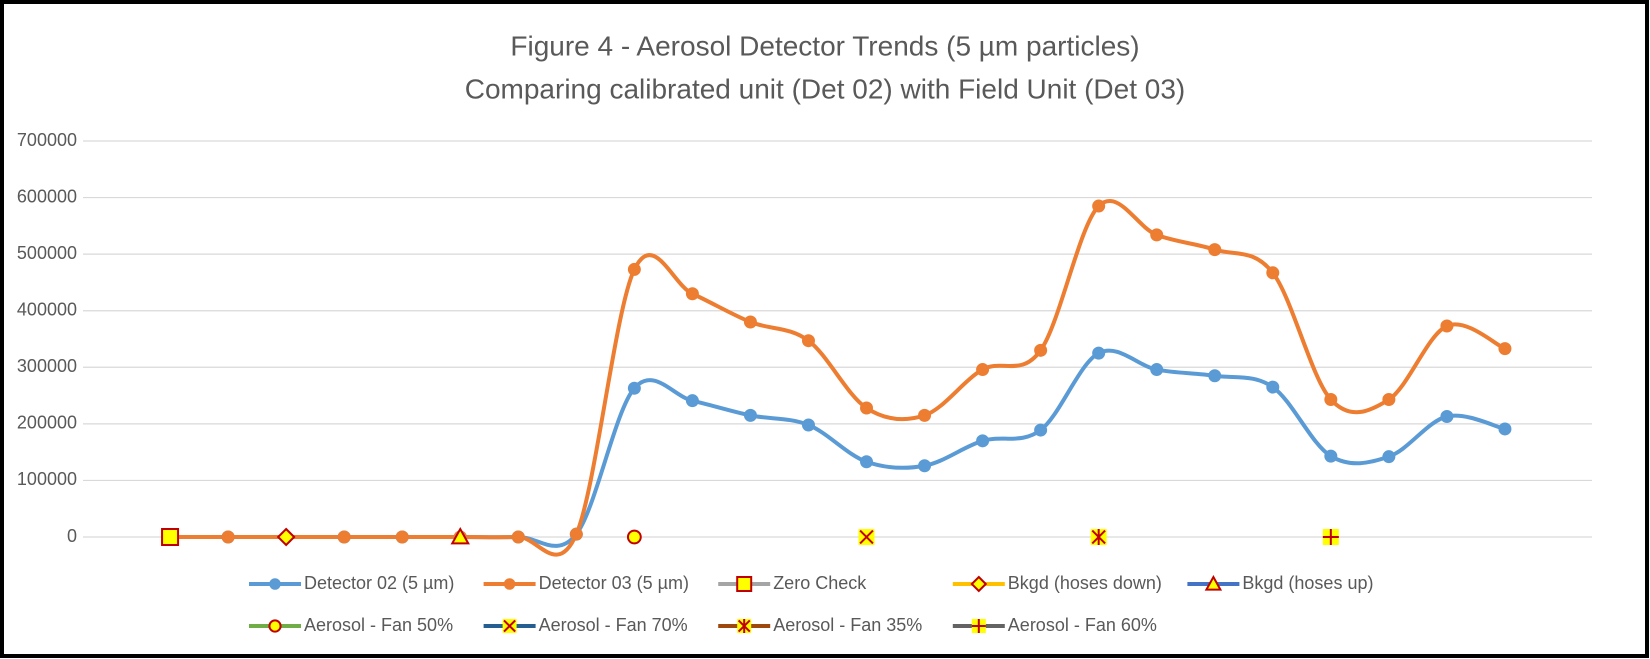 This screenshot has height=659, width=1650. What do you see at coordinates (613, 625) in the screenshot?
I see `legend-label: Aerosol - Fan 70%` at bounding box center [613, 625].